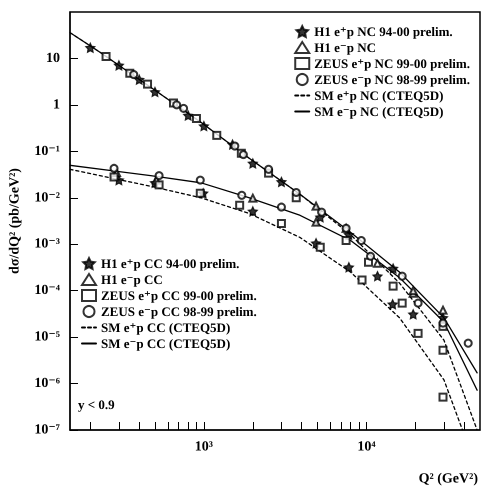 This screenshot has width=485, height=487. Describe the element at coordinates (345, 47) in the screenshot. I see `legend-label: H1 e⁻p NC` at that location.